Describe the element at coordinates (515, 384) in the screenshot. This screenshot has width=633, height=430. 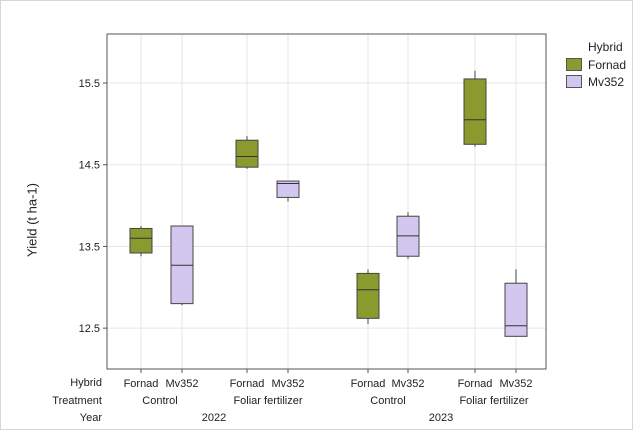
I see `hybrid-label-mv352-foliar-fertilizer-2023: Mv352` at that location.